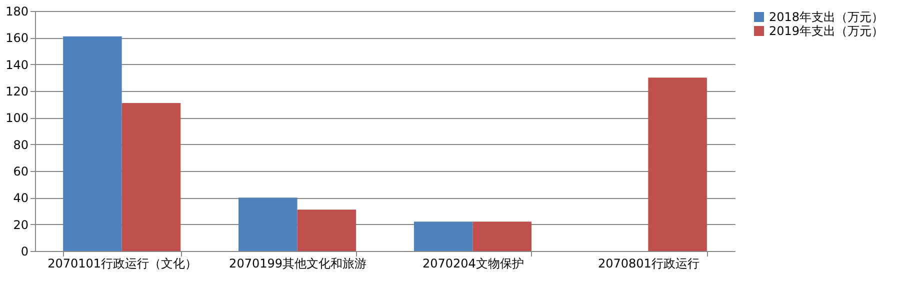  What do you see at coordinates (17, 118) in the screenshot?
I see `y-tick-label: 100` at bounding box center [17, 118].